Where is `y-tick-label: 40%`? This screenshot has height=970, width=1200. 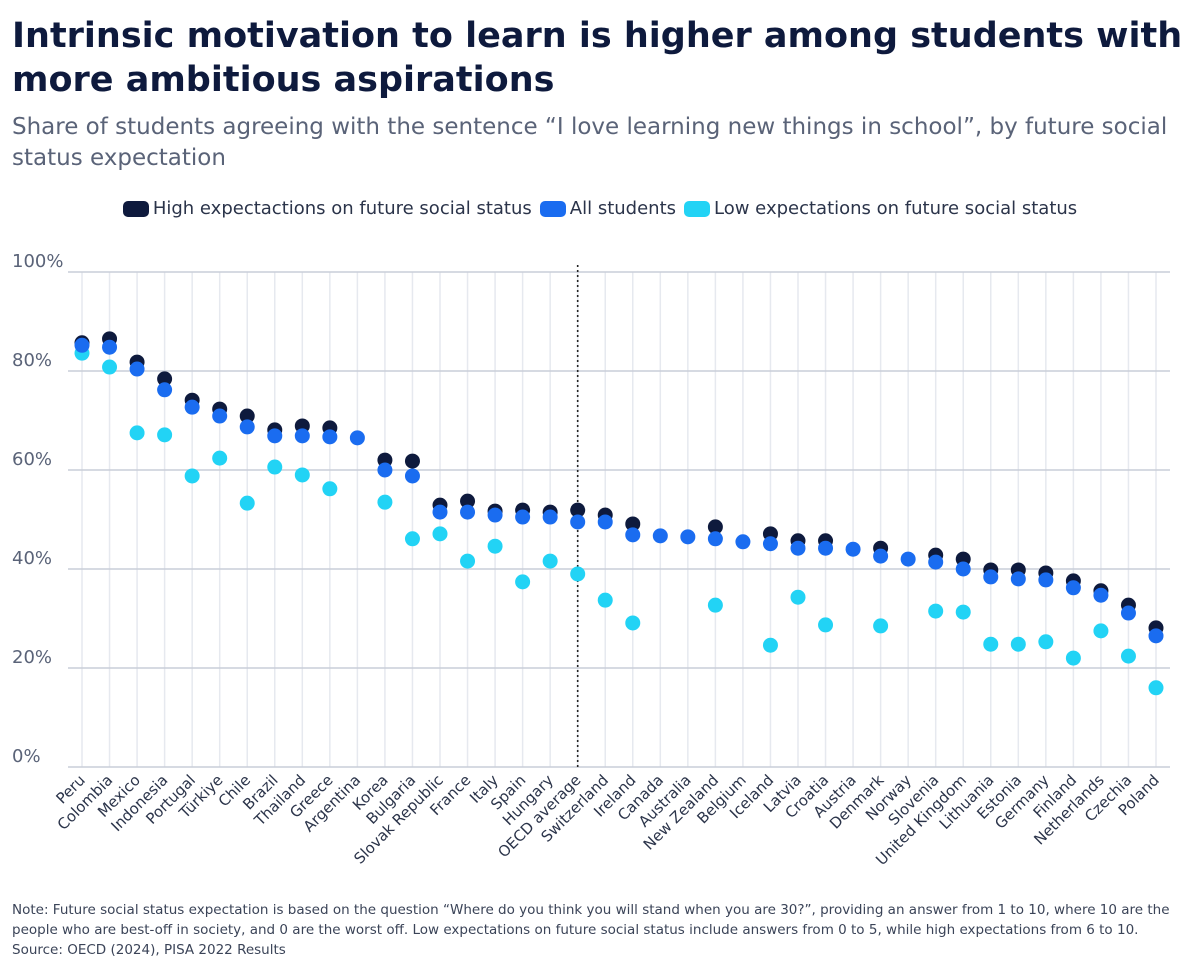 y-tick-label: 40% is located at coordinates (32, 558).